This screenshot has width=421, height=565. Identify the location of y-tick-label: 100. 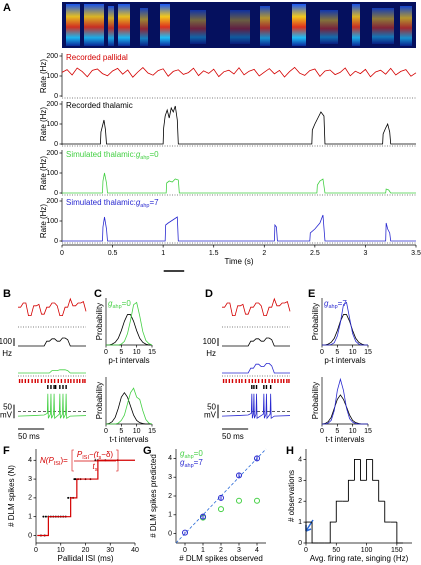
(52, 76).